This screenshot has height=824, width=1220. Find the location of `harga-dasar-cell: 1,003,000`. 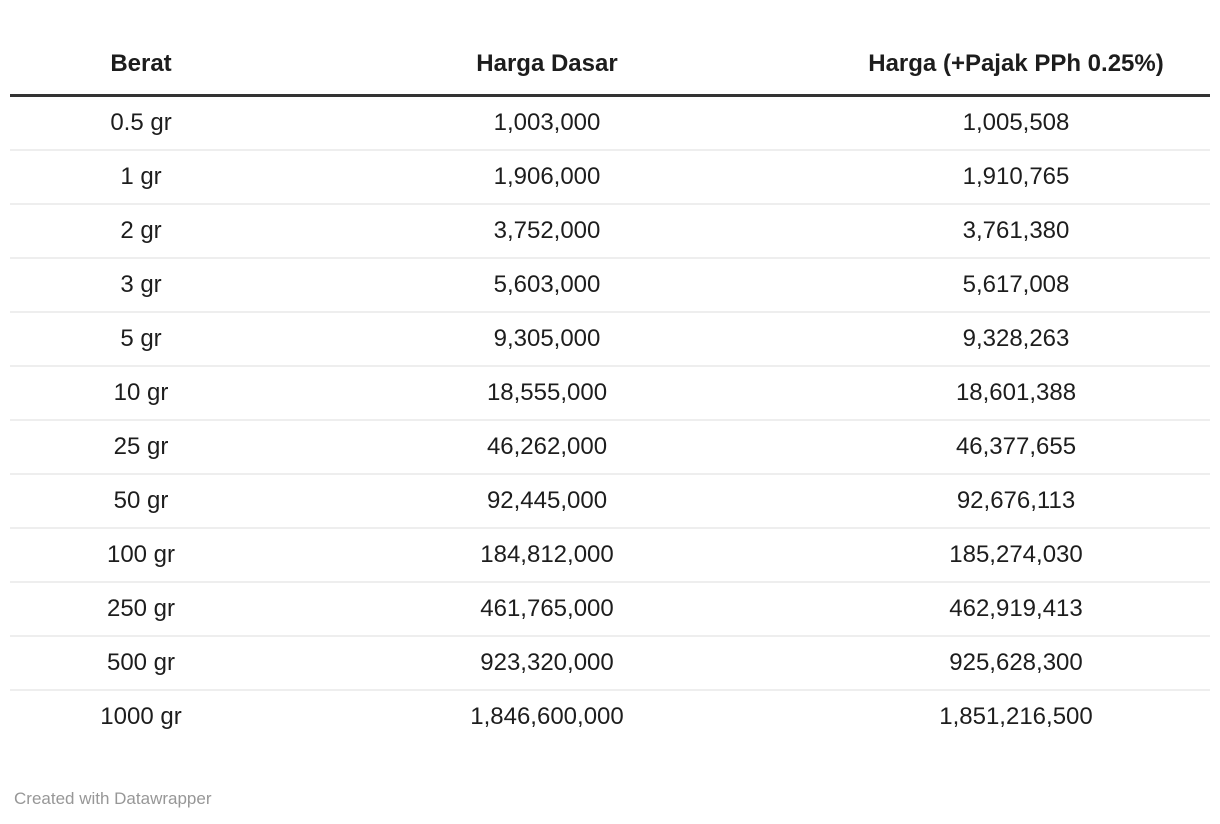

harga-dasar-cell: 1,003,000 is located at coordinates (547, 123).